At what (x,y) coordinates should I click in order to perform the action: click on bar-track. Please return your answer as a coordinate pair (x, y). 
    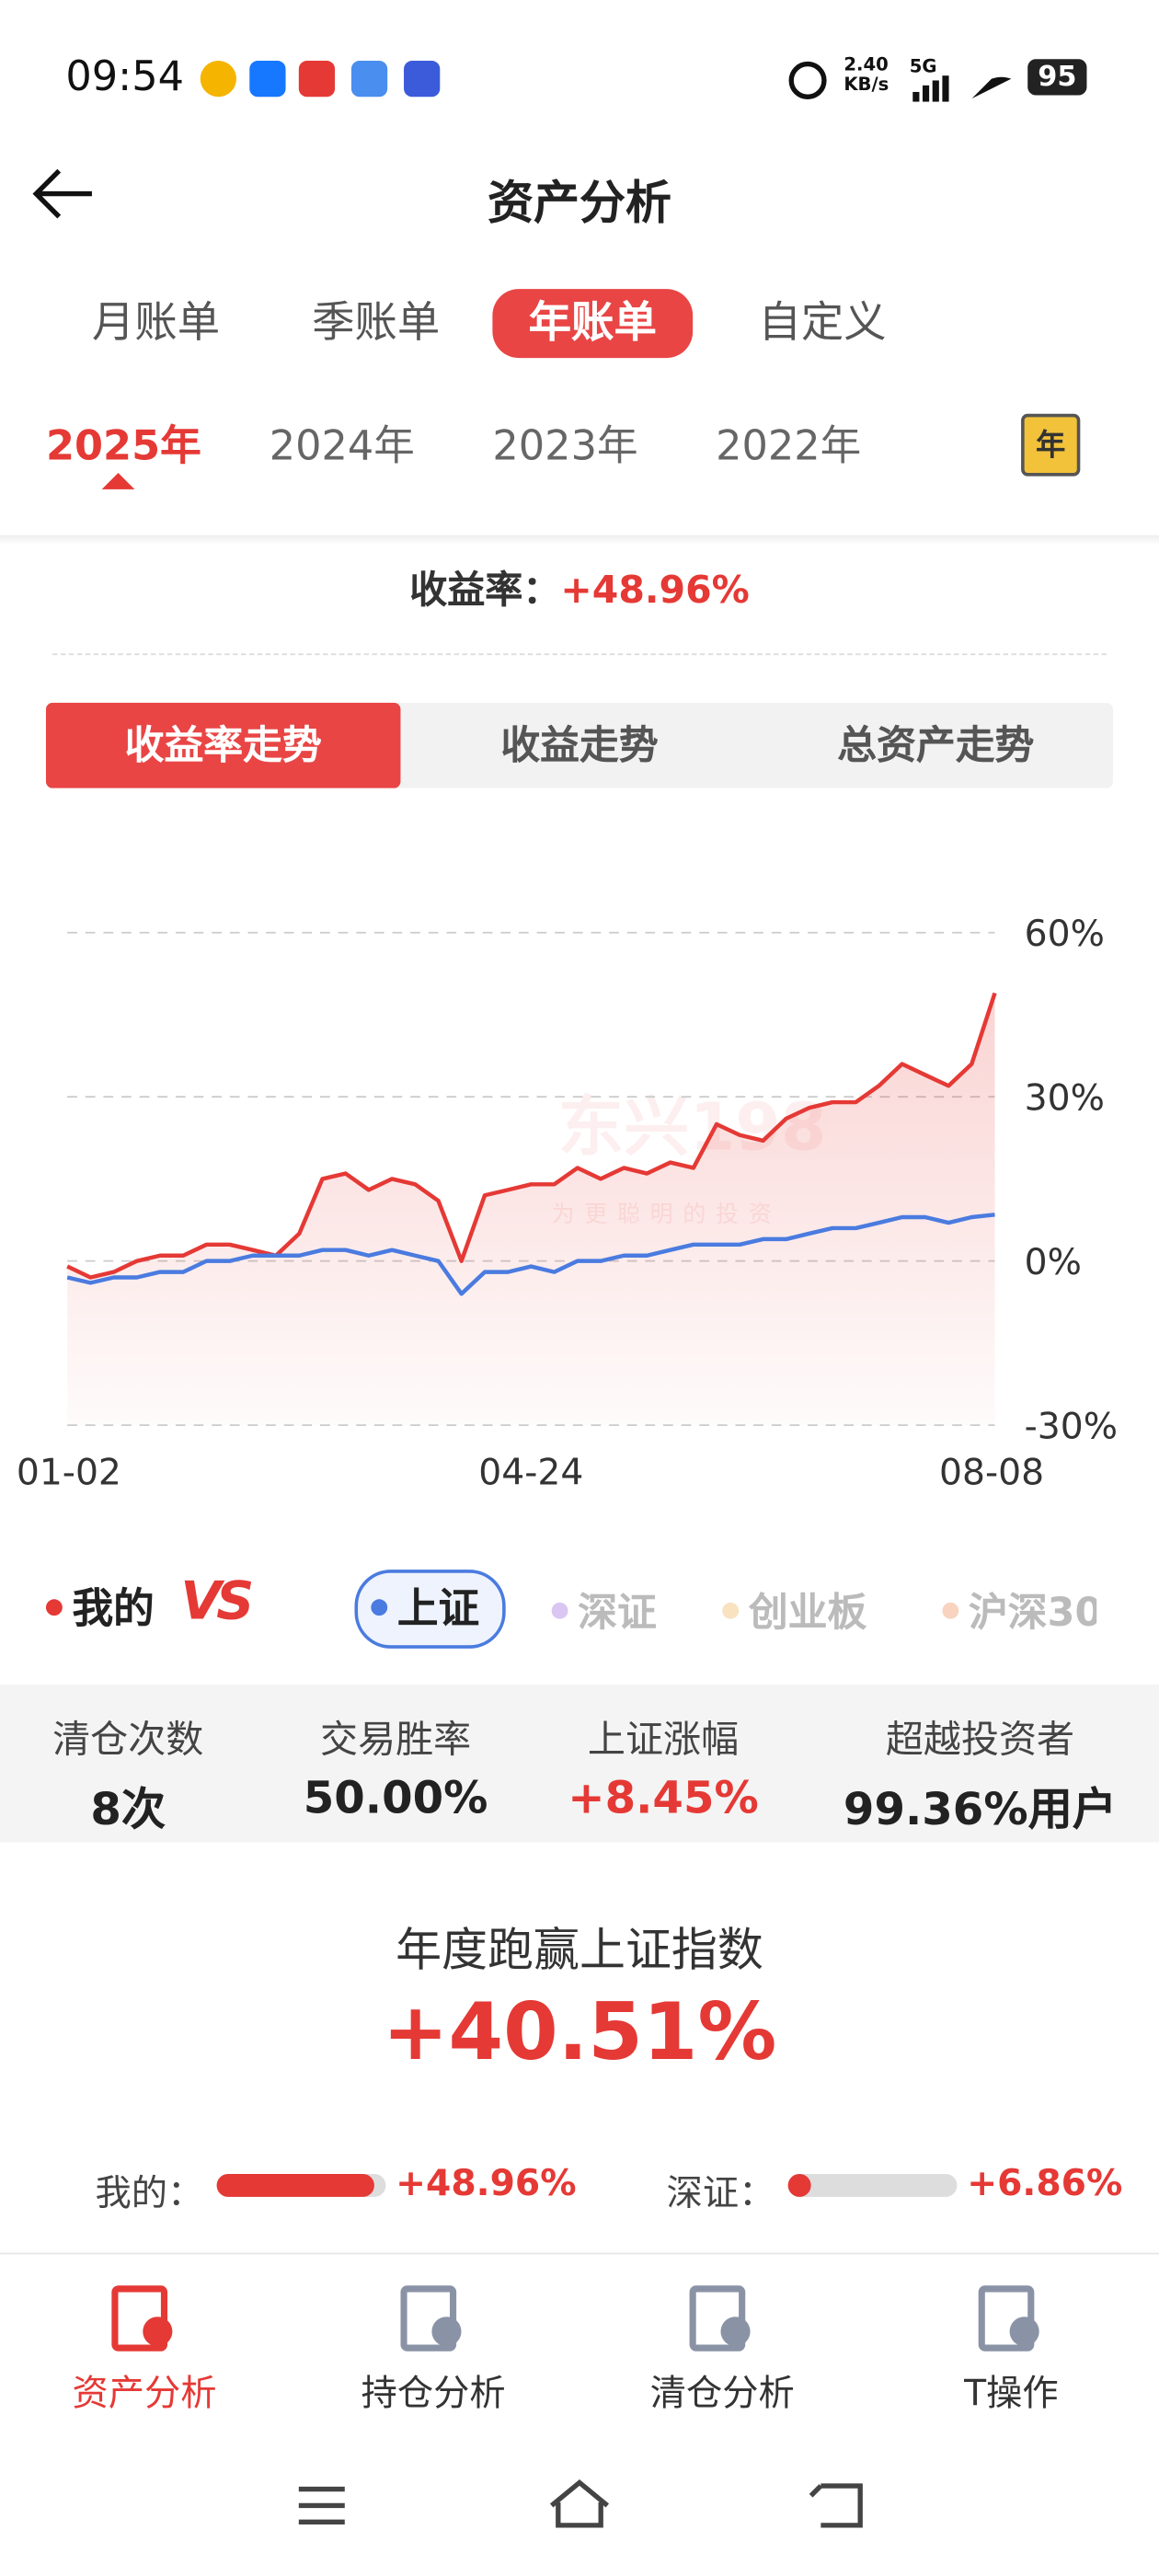
    Looking at the image, I should click on (872, 2185).